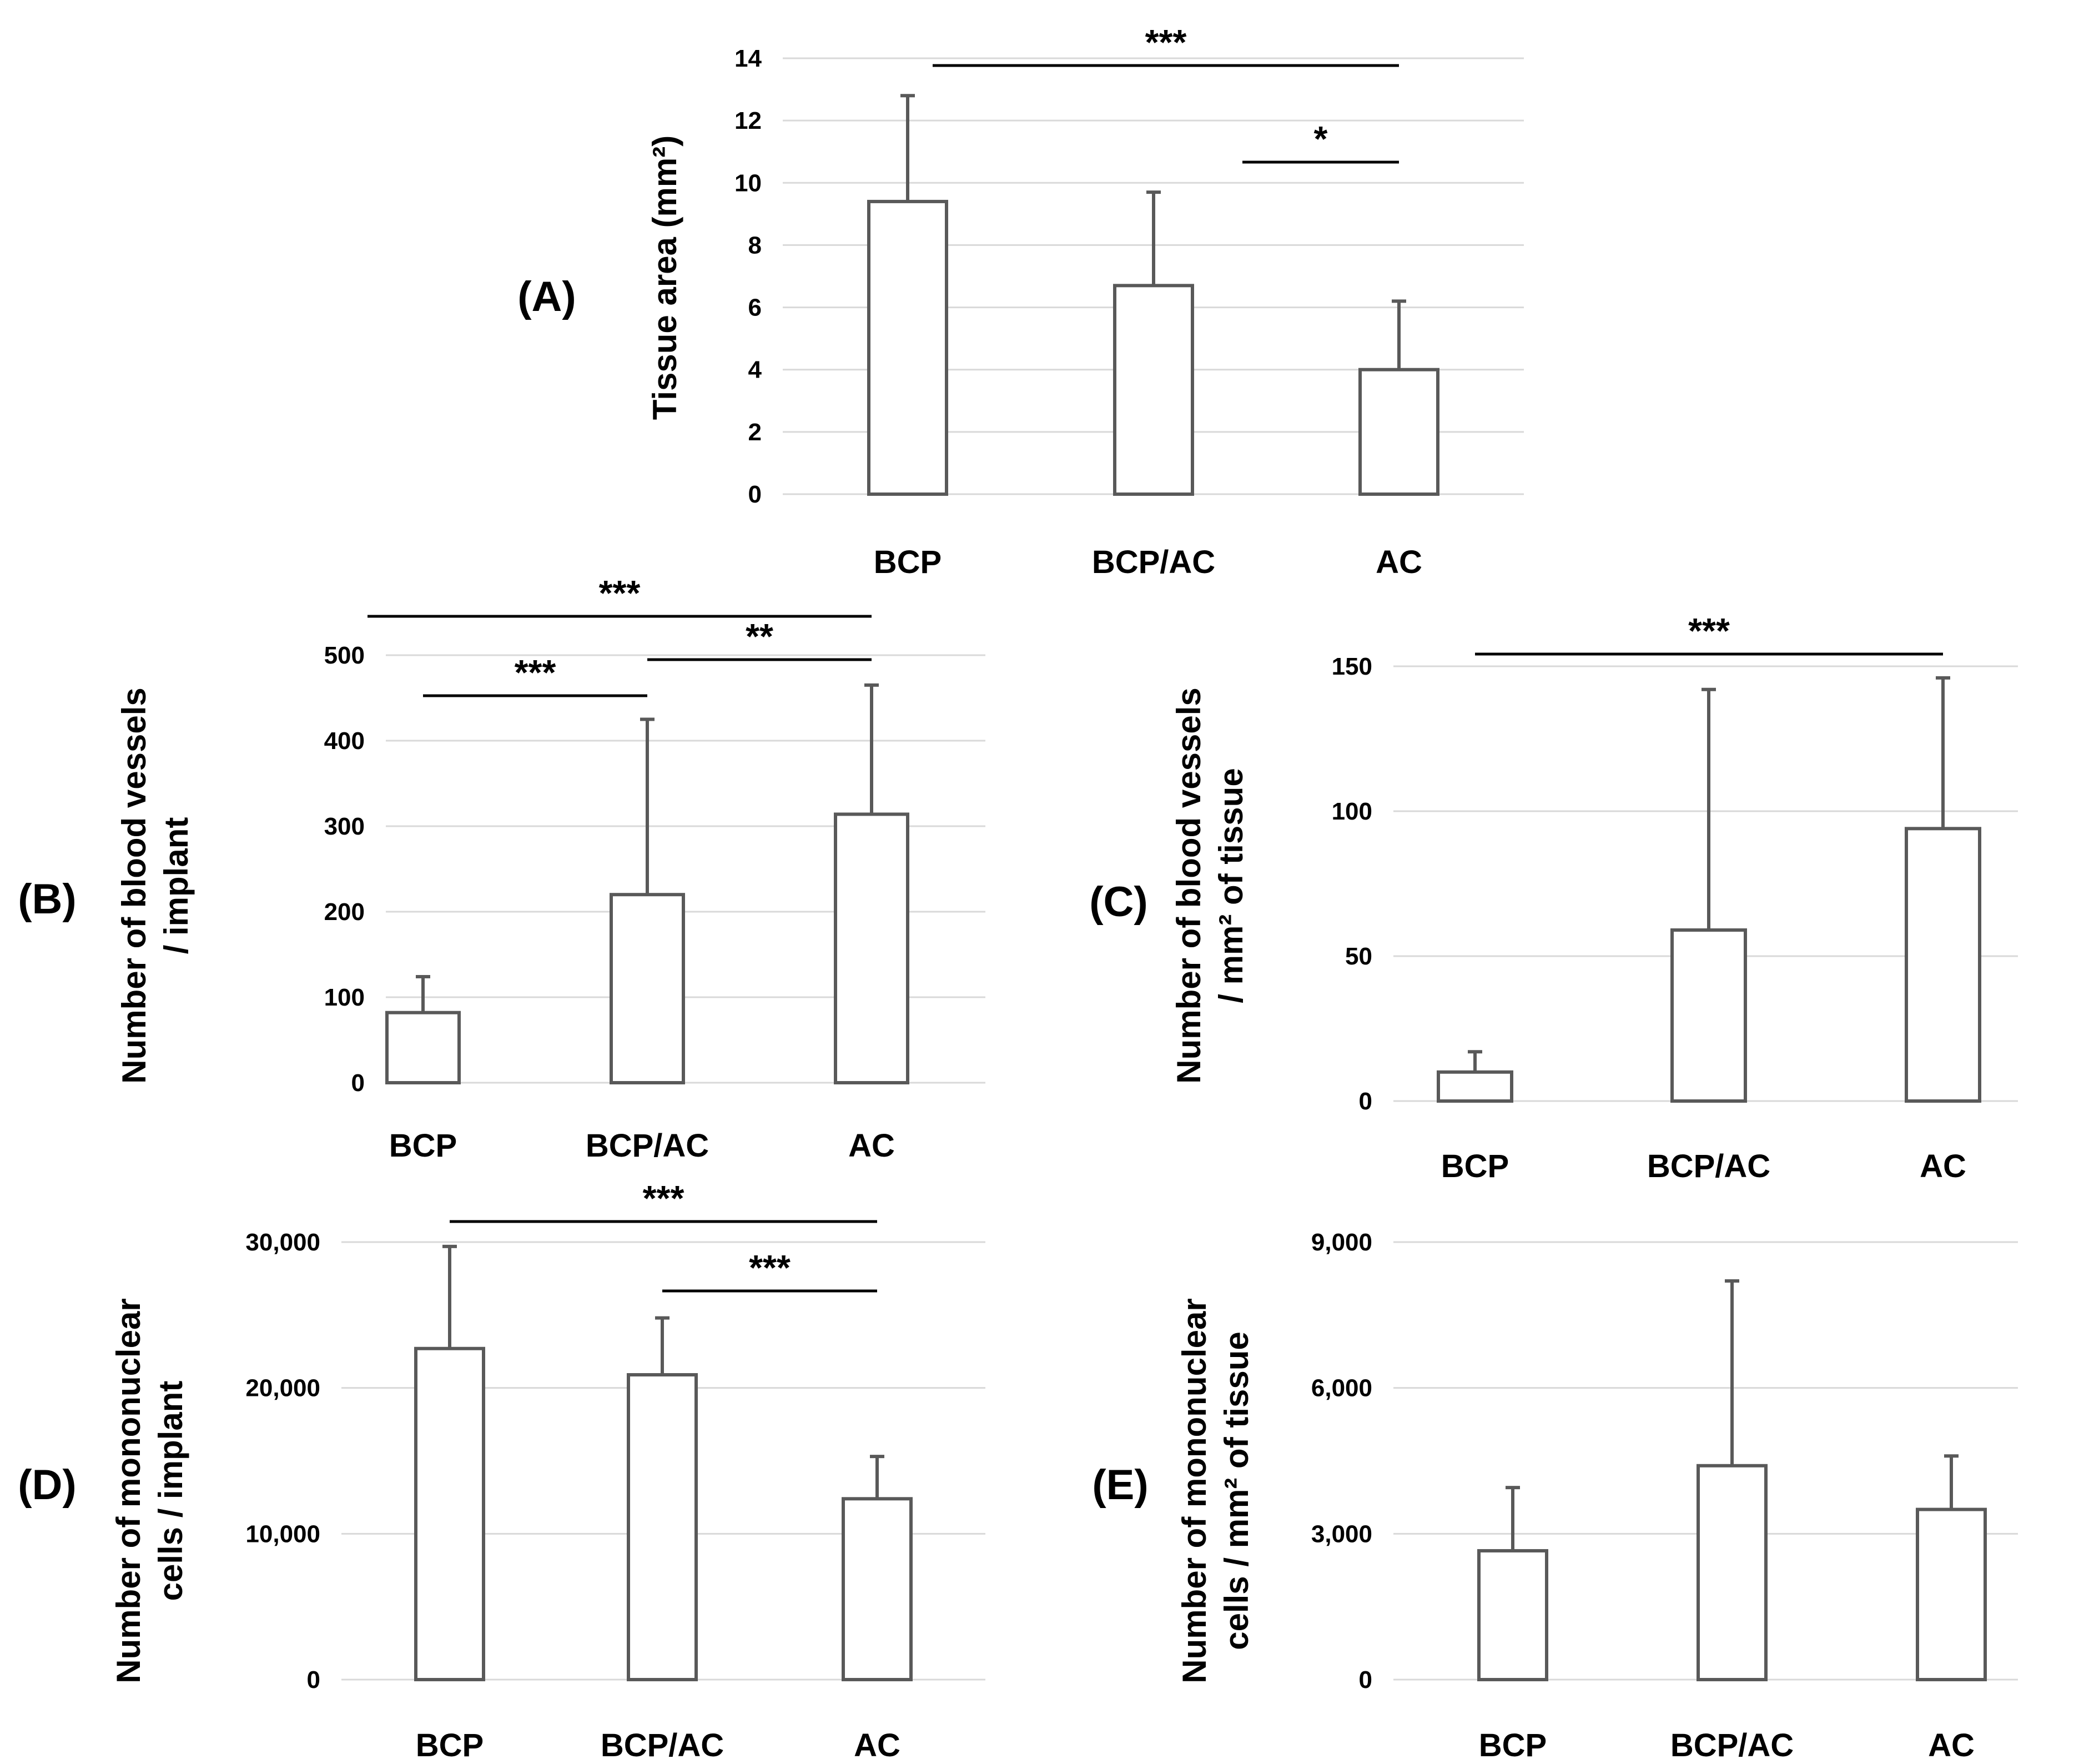 This screenshot has height=1764, width=2084. What do you see at coordinates (1231, 885) in the screenshot?
I see `y-axis-label: / mm² of tissue` at bounding box center [1231, 885].